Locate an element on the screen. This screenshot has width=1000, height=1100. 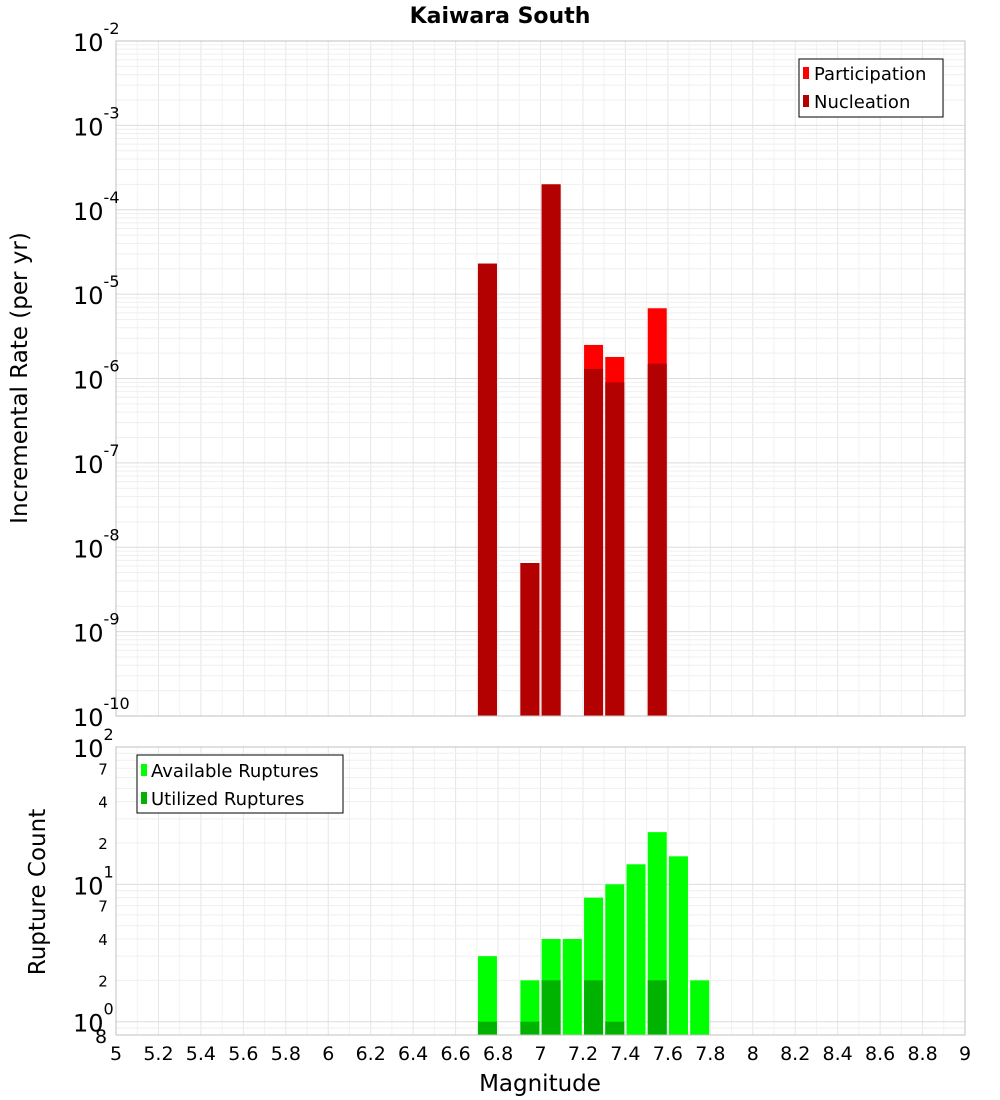
x-axis-label: Magnitude is located at coordinates (540, 1084).